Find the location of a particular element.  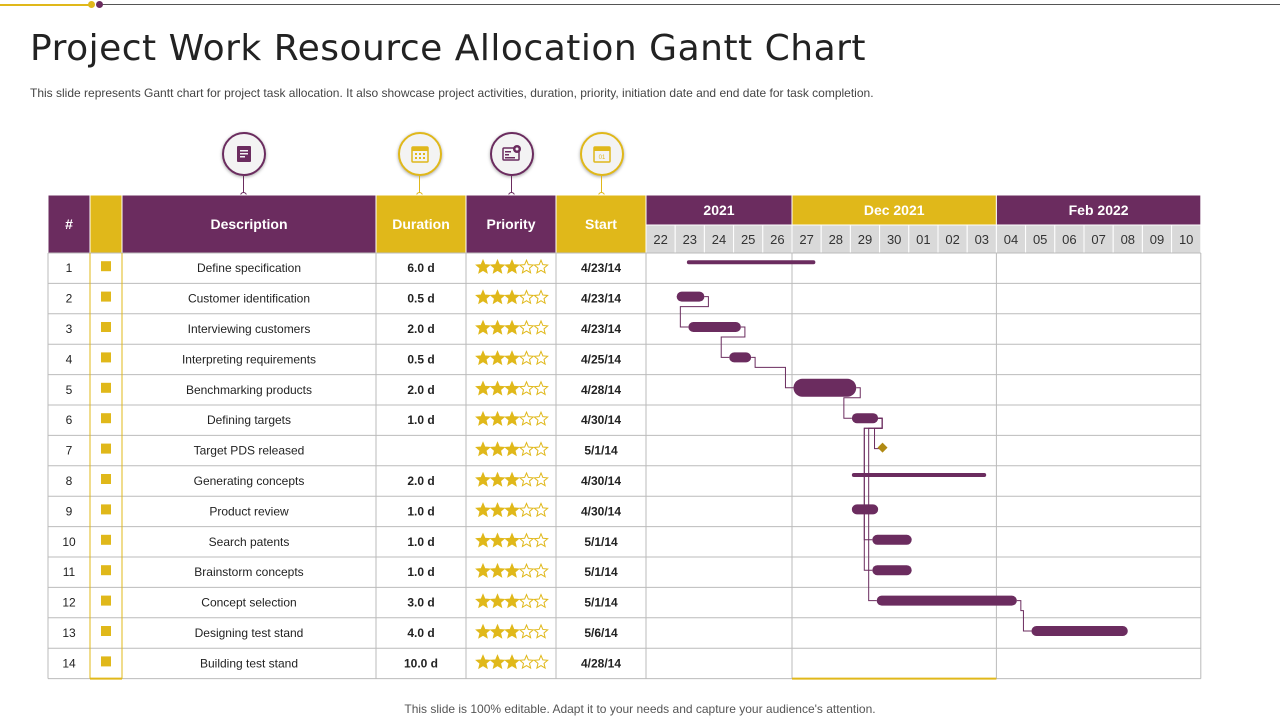

calendar-01-icon: 01 is located at coordinates (602, 154).